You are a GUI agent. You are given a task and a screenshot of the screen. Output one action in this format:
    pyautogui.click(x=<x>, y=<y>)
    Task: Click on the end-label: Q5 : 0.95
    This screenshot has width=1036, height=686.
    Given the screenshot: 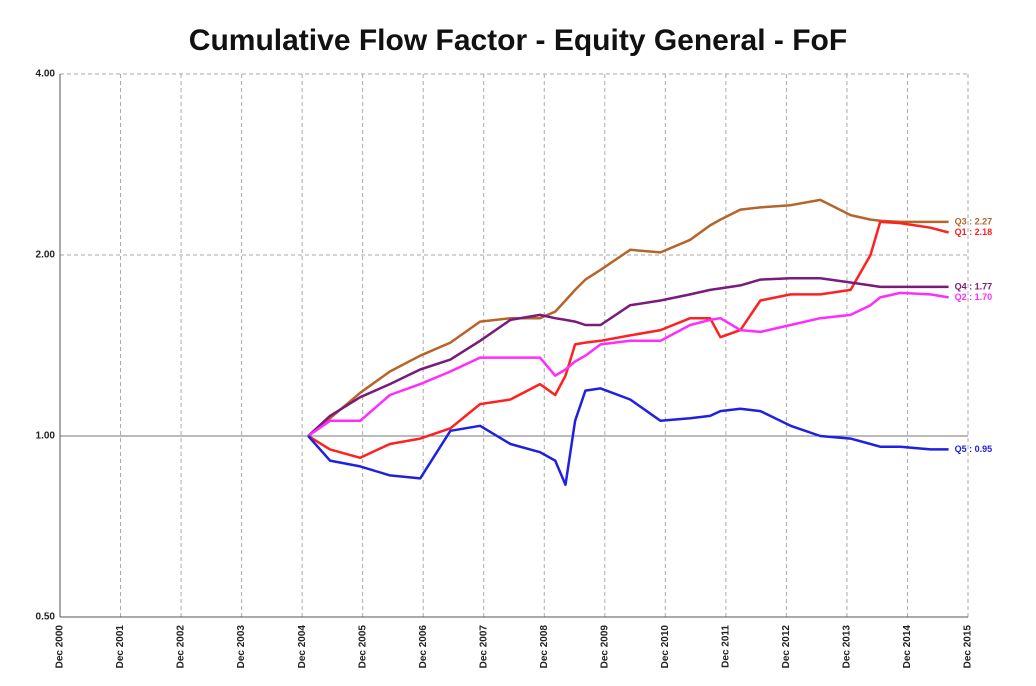 What is the action you would take?
    pyautogui.click(x=974, y=449)
    